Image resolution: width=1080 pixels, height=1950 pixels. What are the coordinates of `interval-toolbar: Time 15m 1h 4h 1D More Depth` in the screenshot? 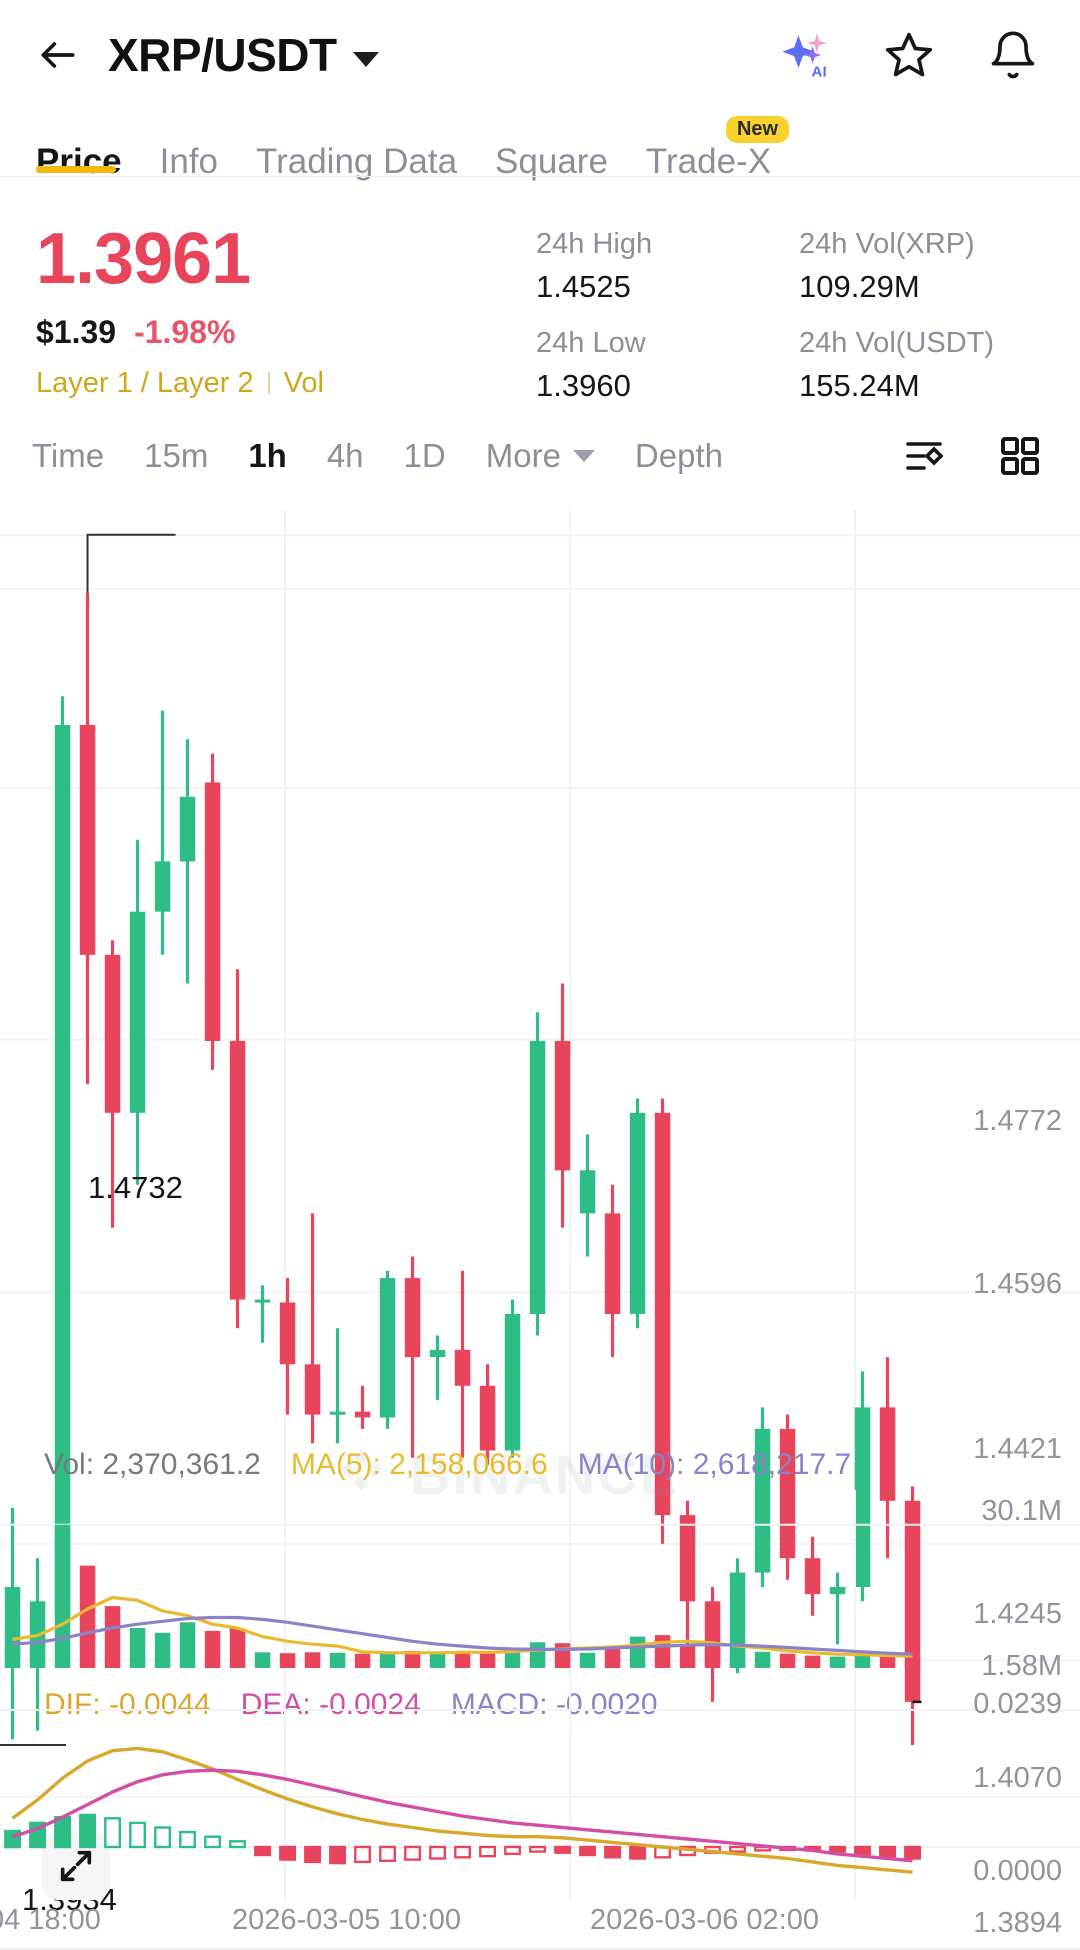 It's located at (540, 456).